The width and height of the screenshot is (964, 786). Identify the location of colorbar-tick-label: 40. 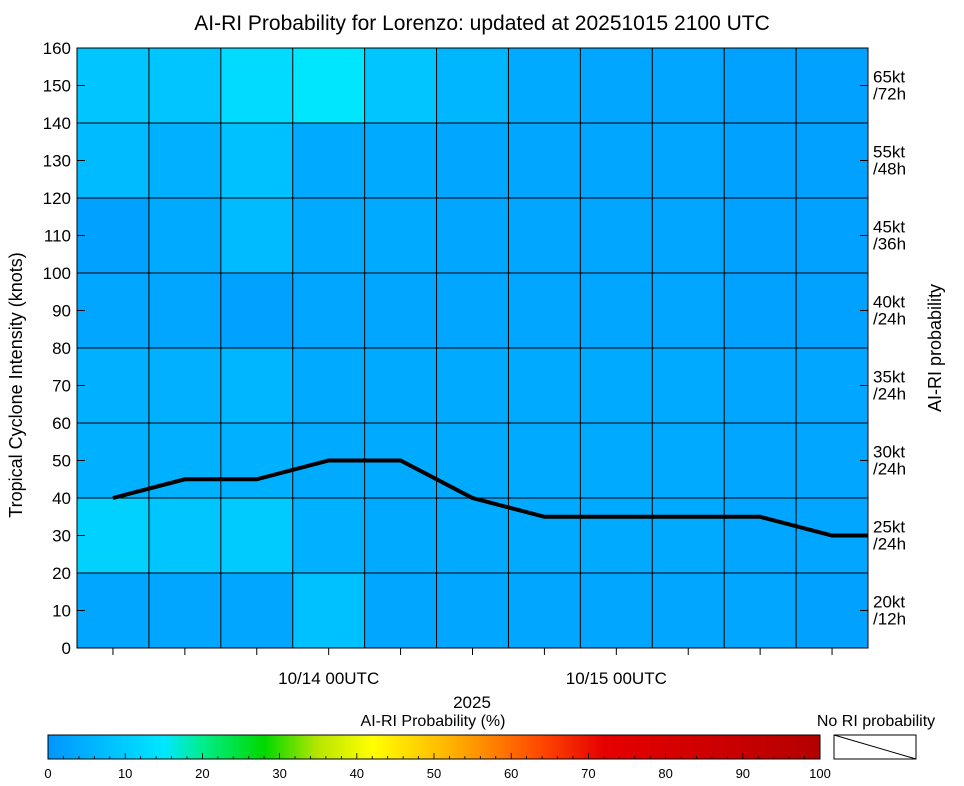
(357, 773).